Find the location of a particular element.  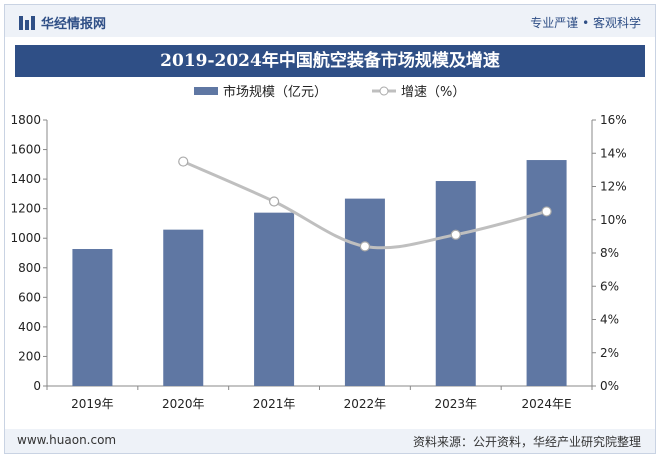

y2-tick-label: 2% is located at coordinates (609, 353).